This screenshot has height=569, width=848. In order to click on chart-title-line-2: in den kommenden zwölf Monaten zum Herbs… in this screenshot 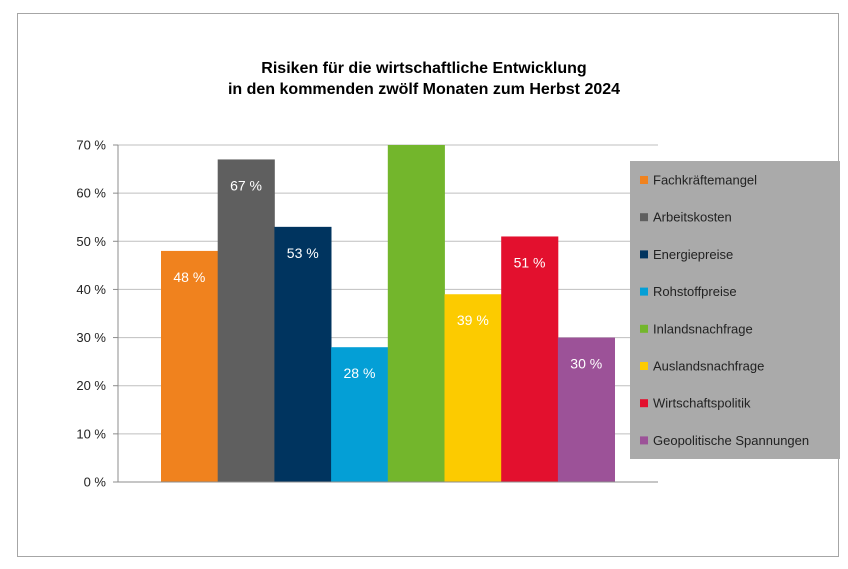, I will do `click(424, 89)`.